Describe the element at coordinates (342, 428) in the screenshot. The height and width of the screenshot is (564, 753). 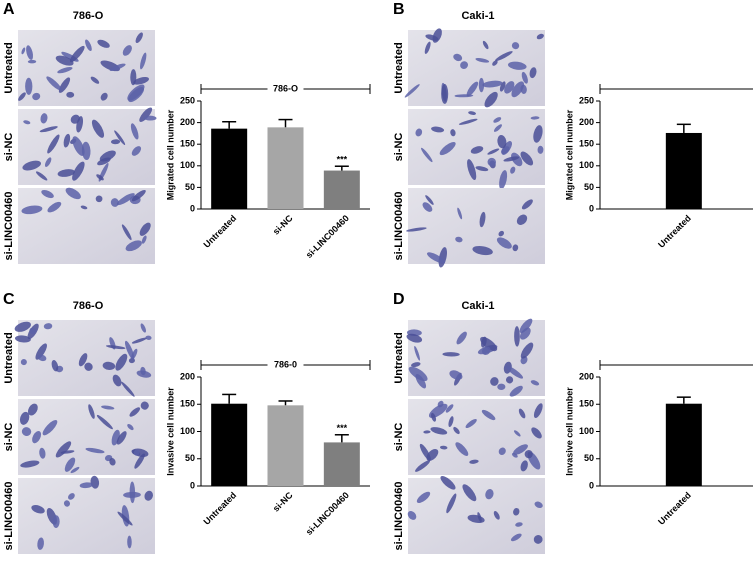
I see `significance-label: ***` at that location.